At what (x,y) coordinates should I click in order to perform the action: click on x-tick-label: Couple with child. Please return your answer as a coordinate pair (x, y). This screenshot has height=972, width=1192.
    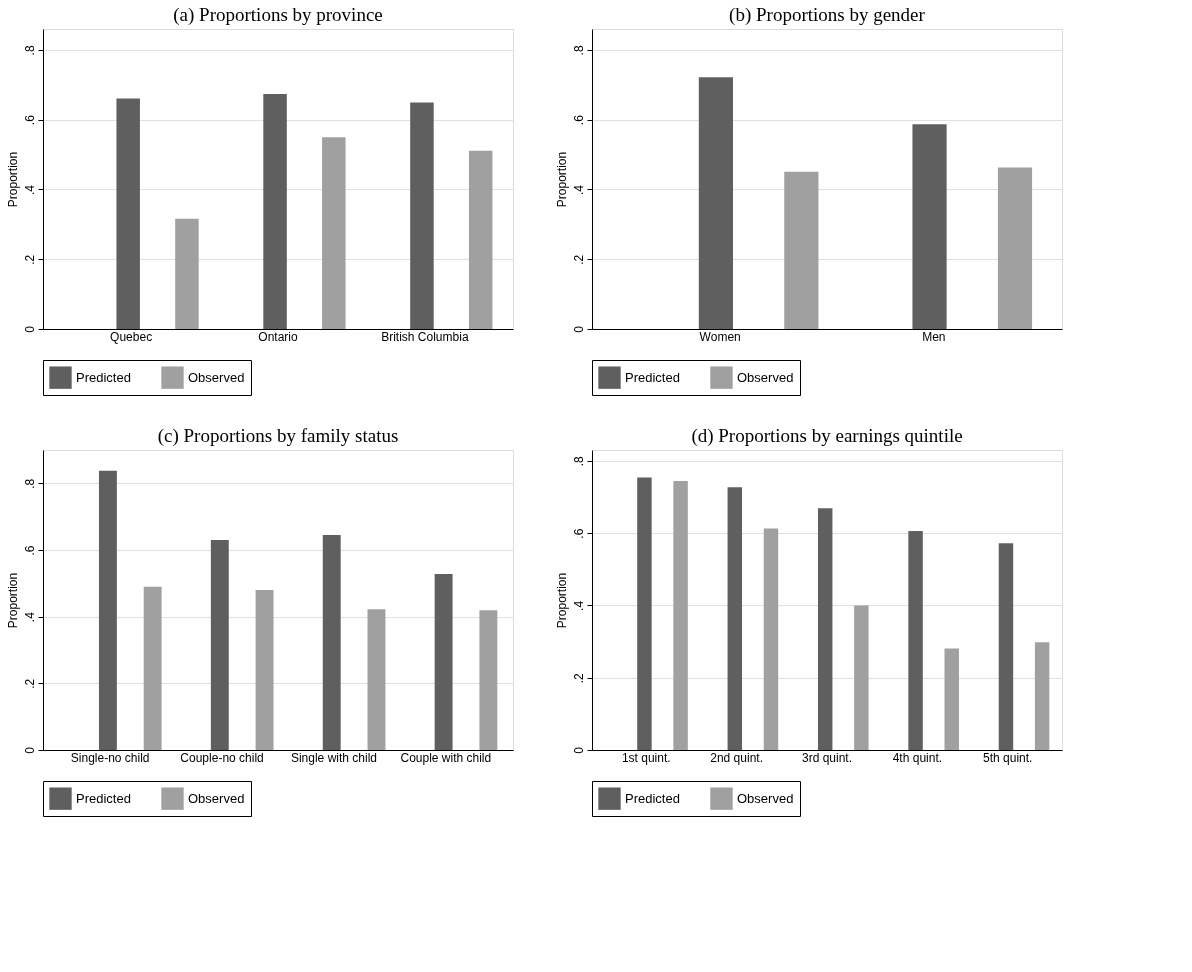
    Looking at the image, I should click on (446, 757).